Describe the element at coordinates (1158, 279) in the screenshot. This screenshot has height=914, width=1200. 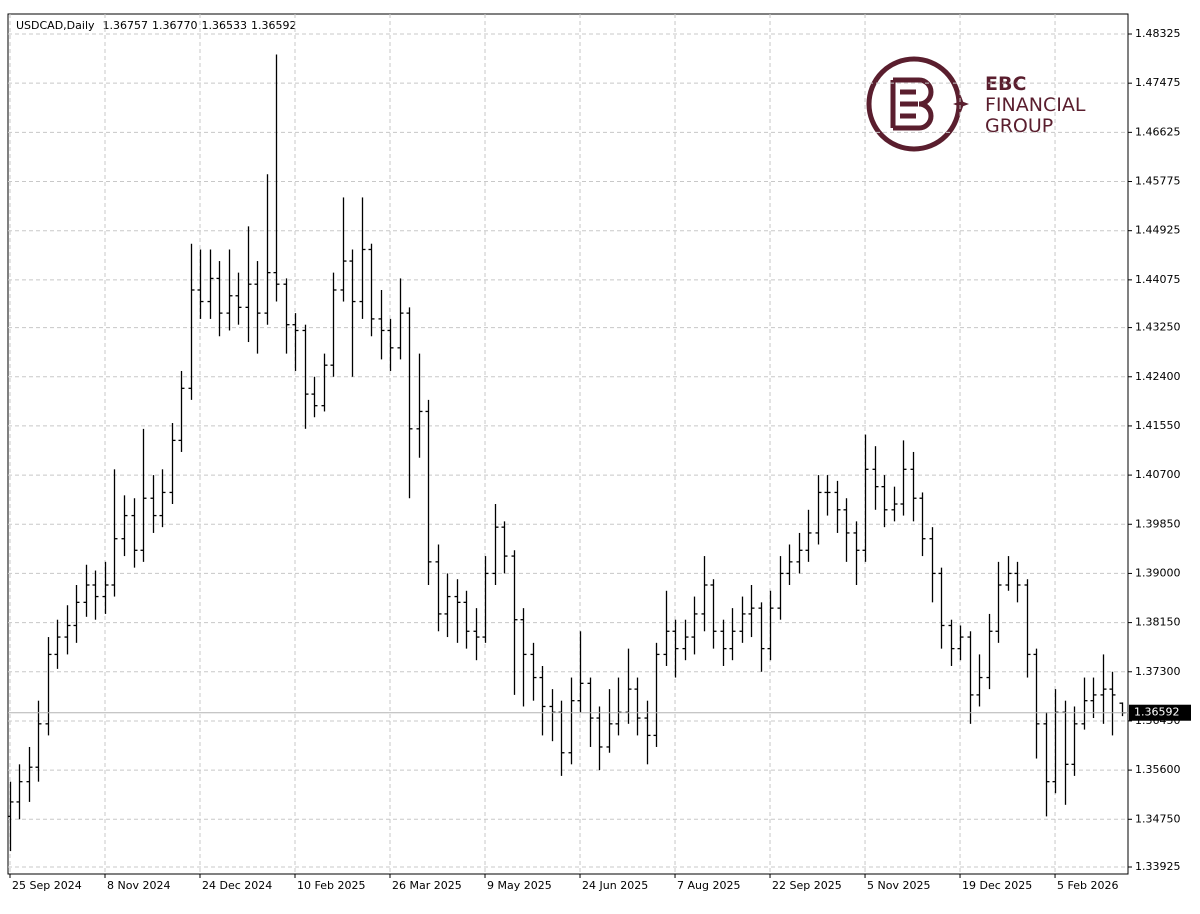
I see `y-tick-label: 1.44075` at that location.